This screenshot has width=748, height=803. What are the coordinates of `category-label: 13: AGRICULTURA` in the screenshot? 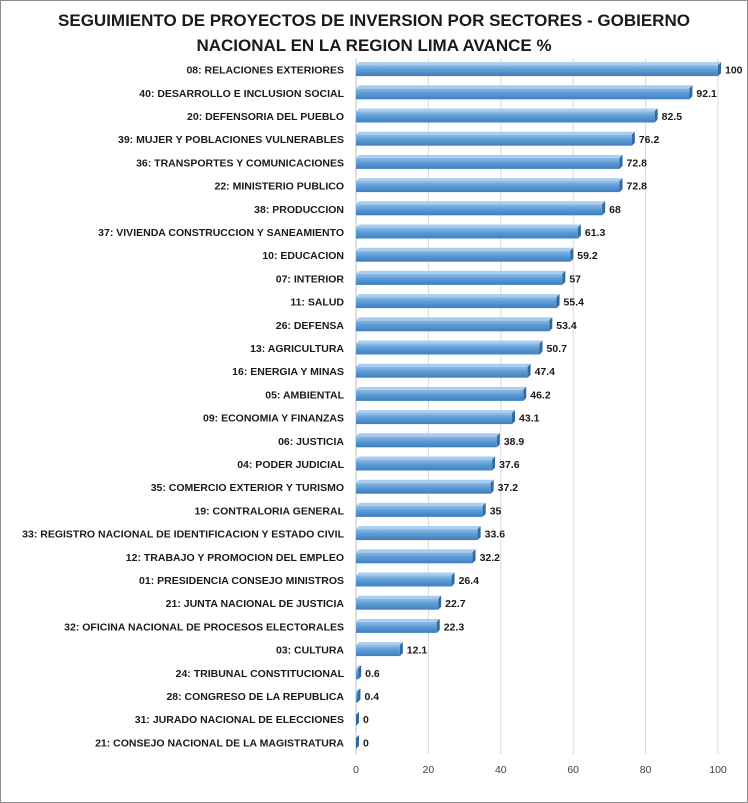 It's located at (297, 349).